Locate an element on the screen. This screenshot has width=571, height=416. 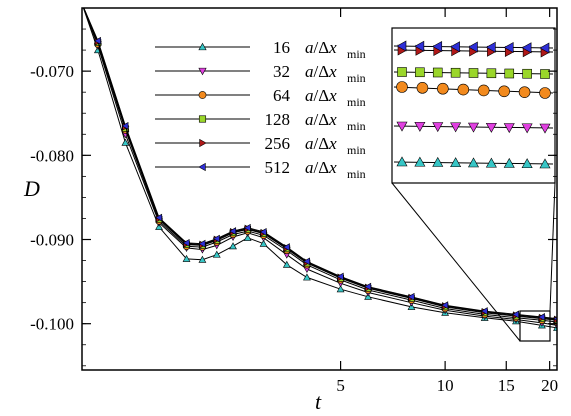
y-tick-label: -0.070 is located at coordinates (52, 71).